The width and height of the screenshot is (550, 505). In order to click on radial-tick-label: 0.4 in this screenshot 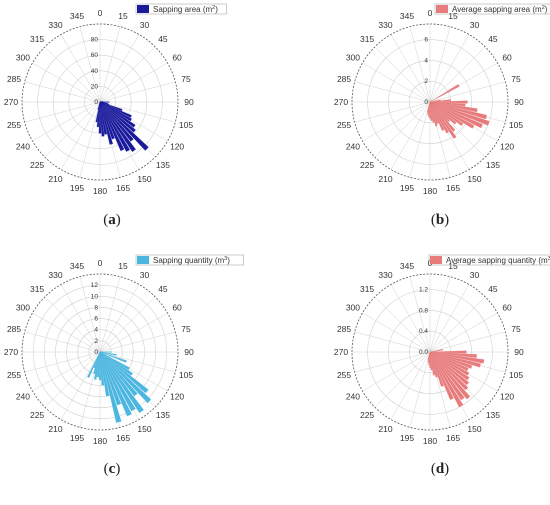, I will do `click(423, 331)`.